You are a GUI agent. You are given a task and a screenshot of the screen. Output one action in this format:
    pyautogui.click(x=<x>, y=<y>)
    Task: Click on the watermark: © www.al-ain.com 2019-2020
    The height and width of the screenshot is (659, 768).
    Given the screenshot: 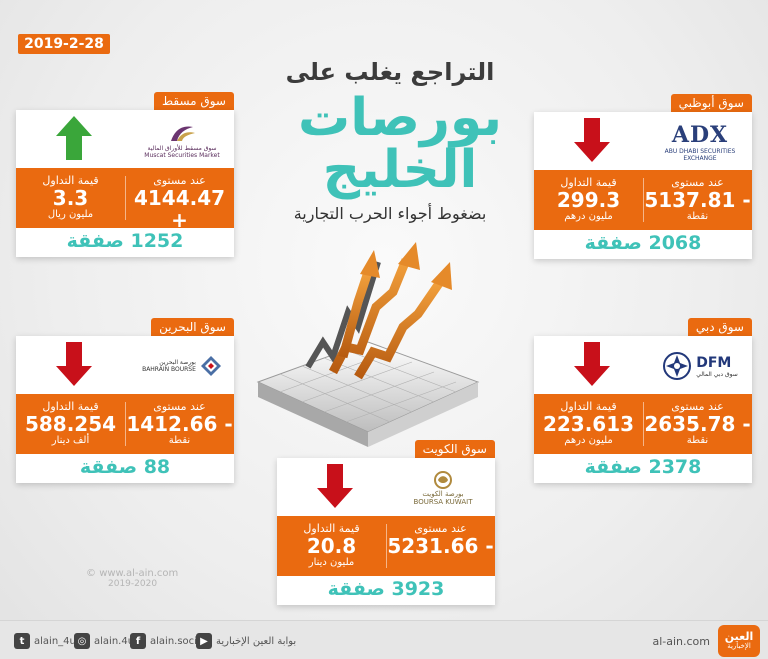 What is the action you would take?
    pyautogui.click(x=132, y=578)
    